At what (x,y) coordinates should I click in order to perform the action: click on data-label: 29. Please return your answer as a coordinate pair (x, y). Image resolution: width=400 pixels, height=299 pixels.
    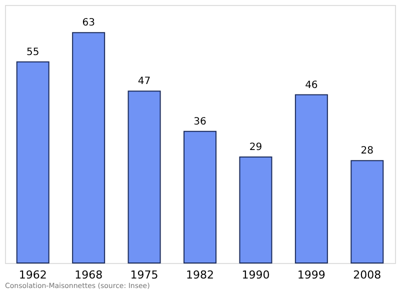
    Looking at the image, I should click on (255, 147).